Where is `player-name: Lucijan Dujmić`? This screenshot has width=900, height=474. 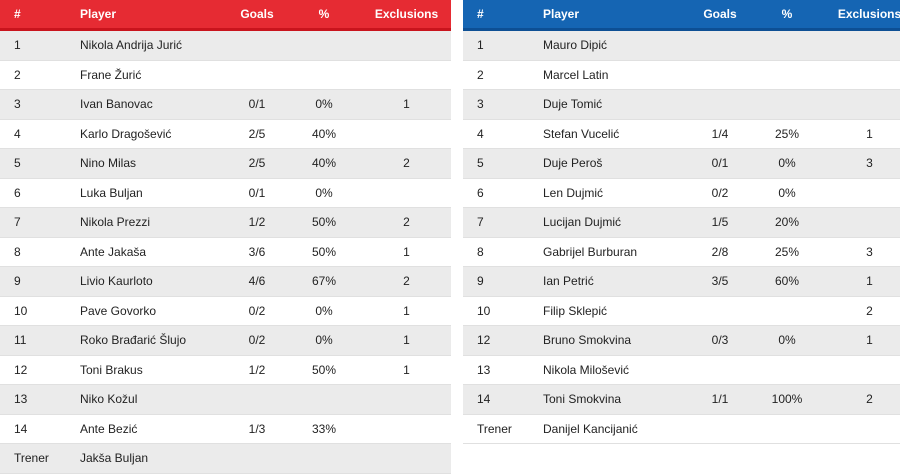 player-name: Lucijan Dujmić is located at coordinates (617, 222).